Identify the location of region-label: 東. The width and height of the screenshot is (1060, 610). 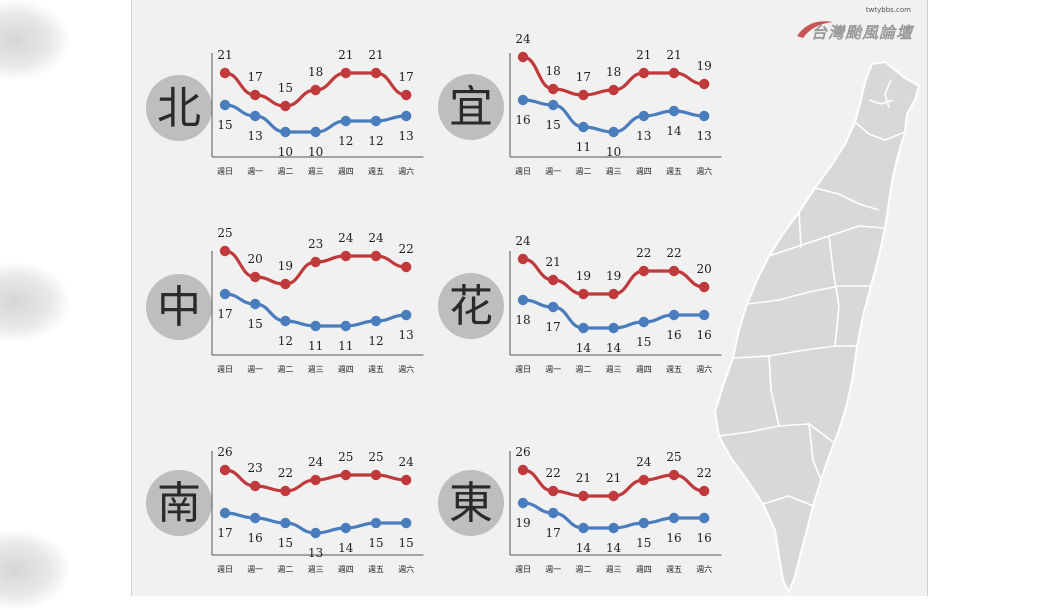
(471, 503).